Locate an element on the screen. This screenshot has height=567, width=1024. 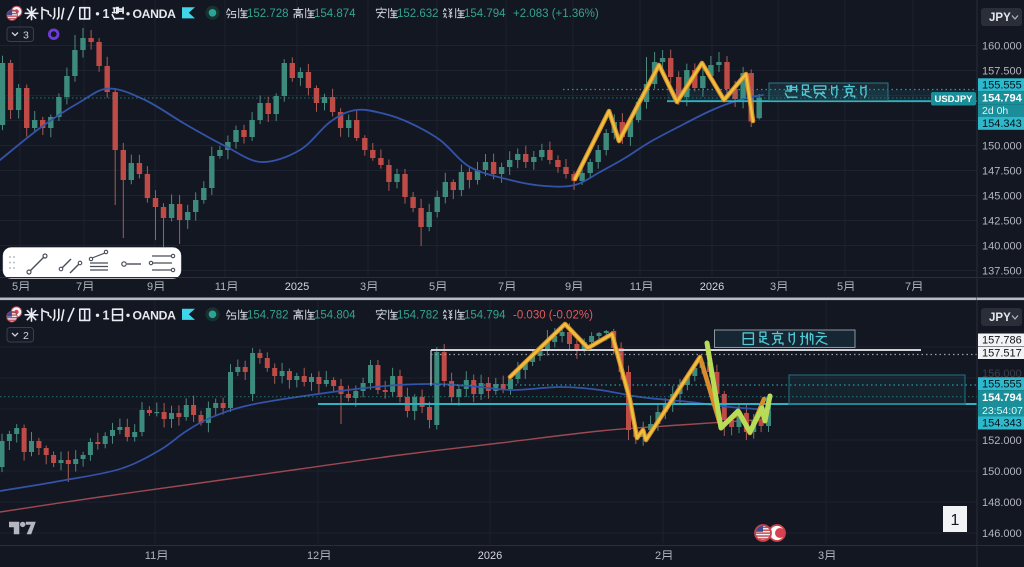
svg-text: 154.874 is located at coordinates (335, 14).